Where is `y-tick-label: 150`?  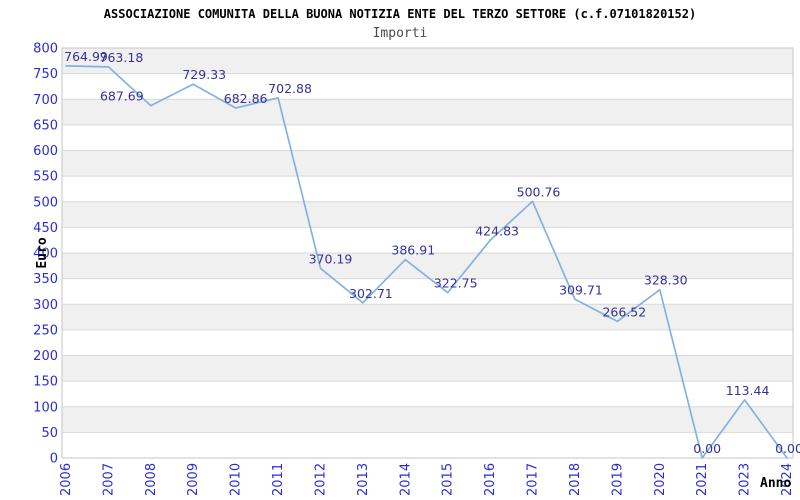 y-tick-label: 150 is located at coordinates (45, 382).